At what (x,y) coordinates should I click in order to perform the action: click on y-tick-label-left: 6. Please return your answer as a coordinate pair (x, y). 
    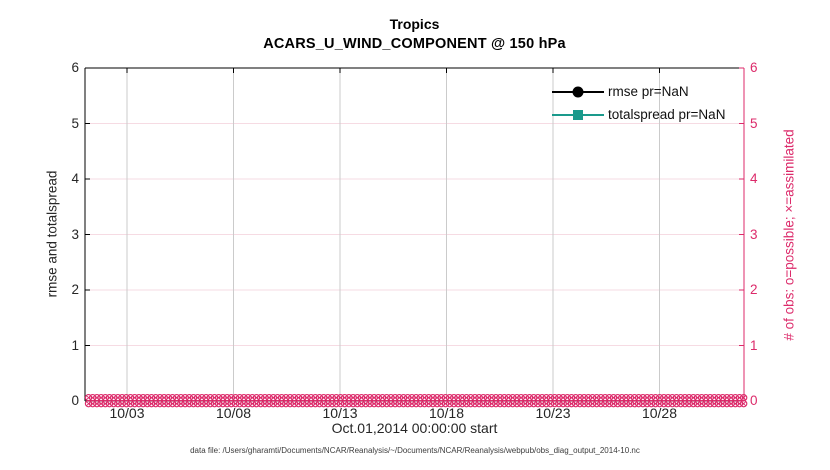
    Looking at the image, I should click on (75, 67).